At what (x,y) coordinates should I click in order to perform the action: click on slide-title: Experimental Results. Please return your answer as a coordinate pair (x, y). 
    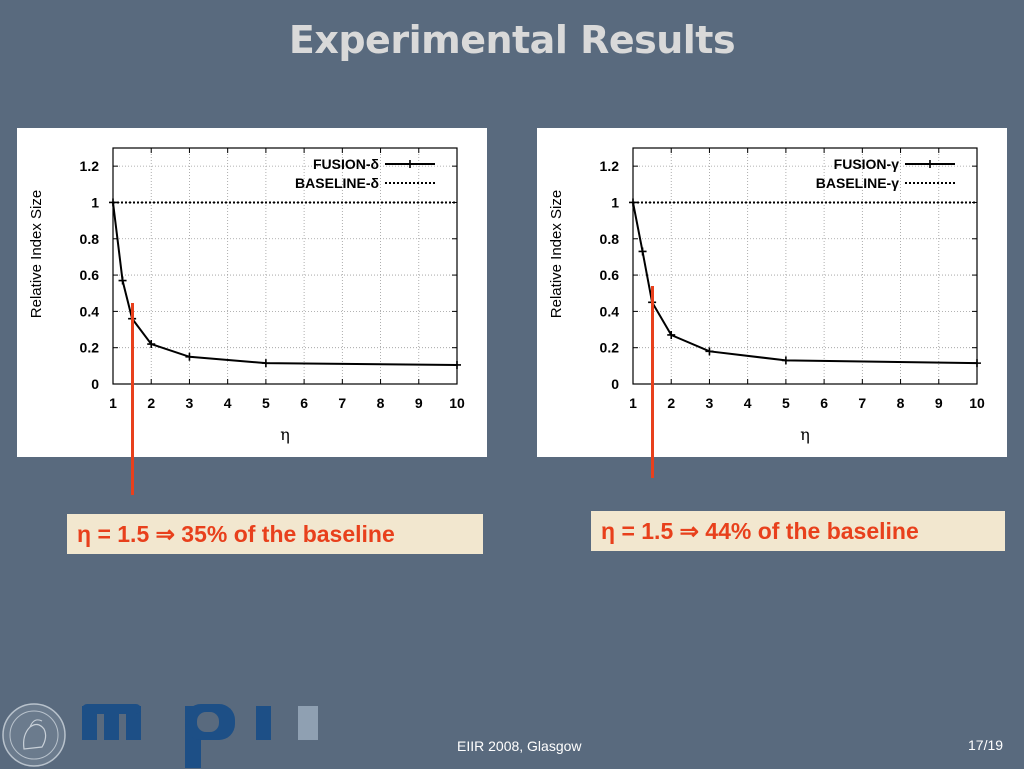
    Looking at the image, I should click on (512, 40).